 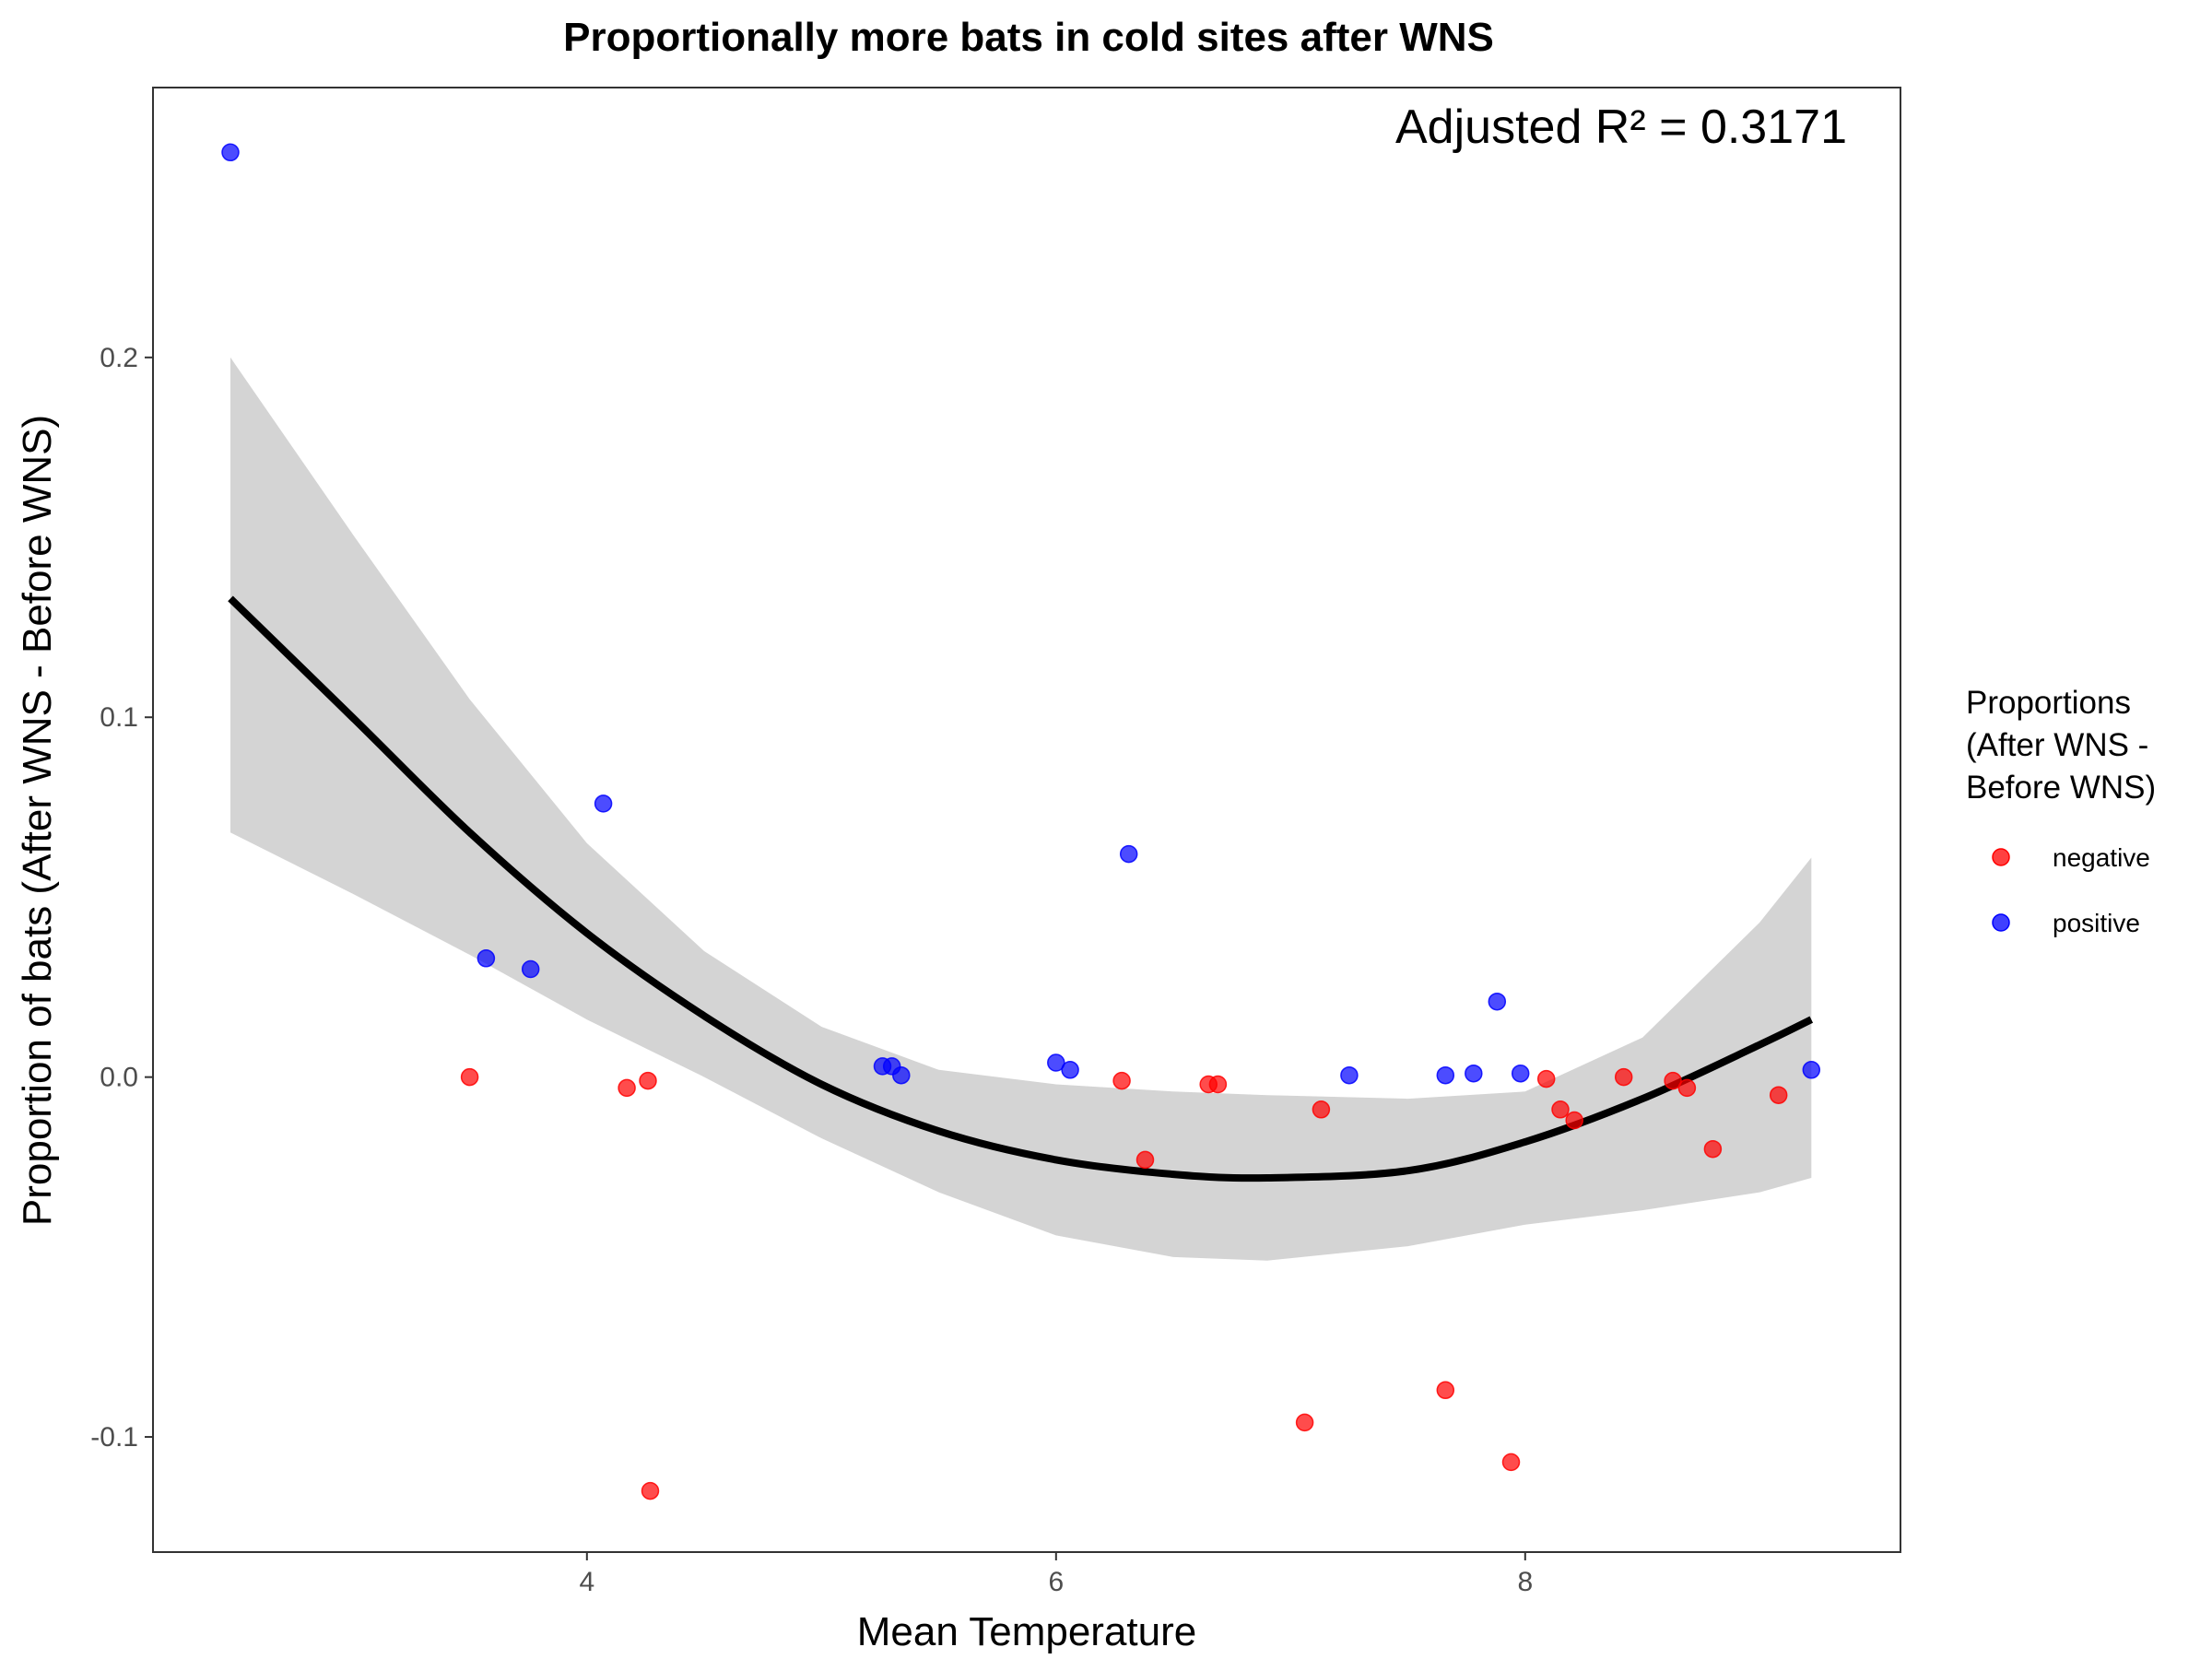 I want to click on x-tick-label: 6, so click(x=1056, y=1582).